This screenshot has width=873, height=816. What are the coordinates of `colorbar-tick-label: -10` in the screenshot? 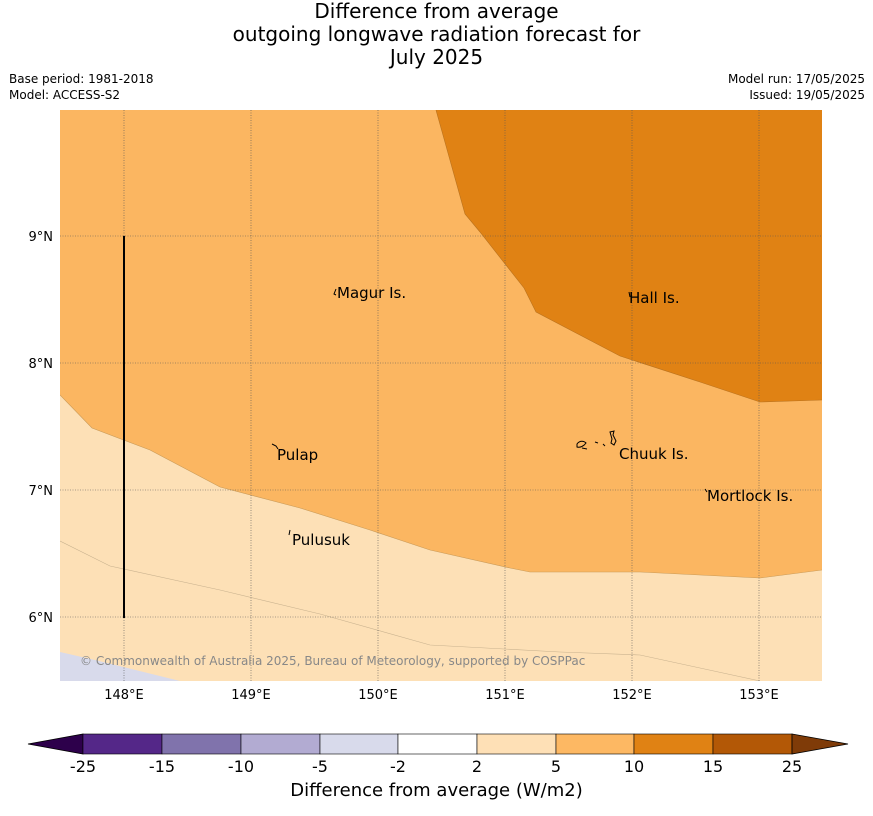 It's located at (241, 766).